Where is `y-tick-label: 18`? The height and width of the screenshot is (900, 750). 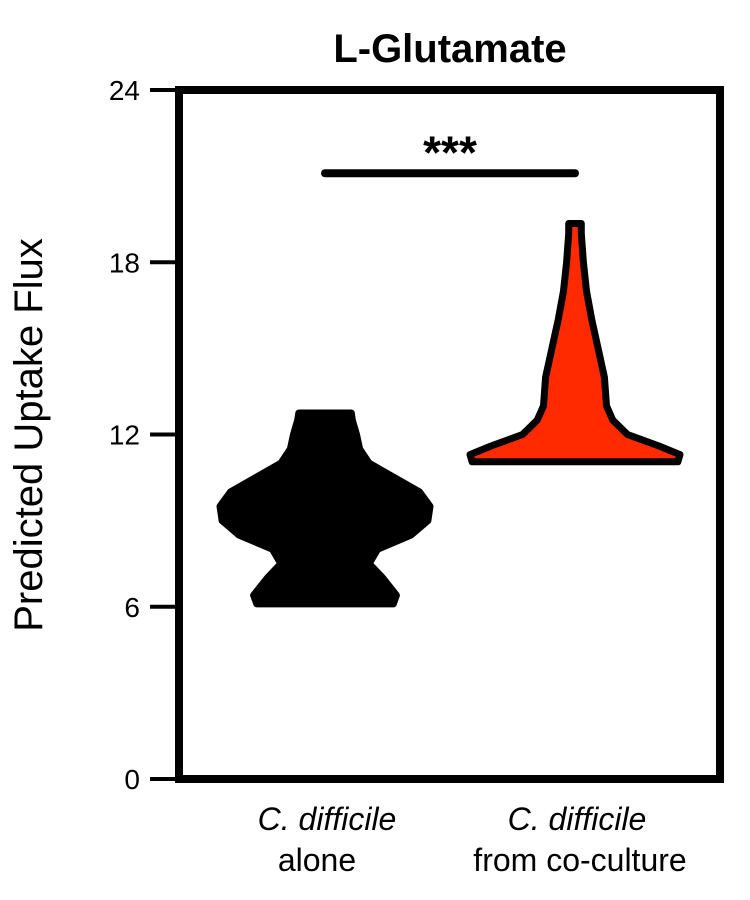 y-tick-label: 18 is located at coordinates (124, 262).